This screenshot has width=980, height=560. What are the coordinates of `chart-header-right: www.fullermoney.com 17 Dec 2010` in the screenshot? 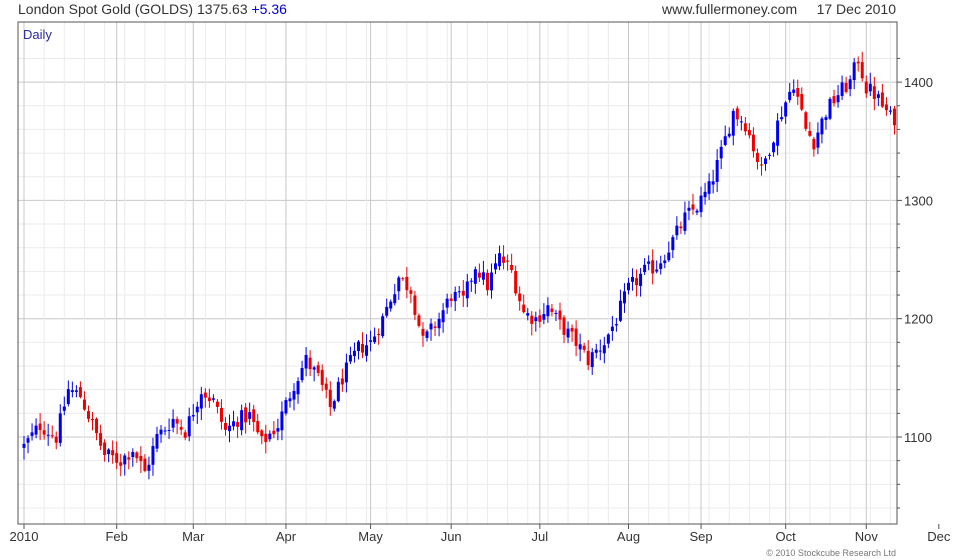 It's located at (779, 9).